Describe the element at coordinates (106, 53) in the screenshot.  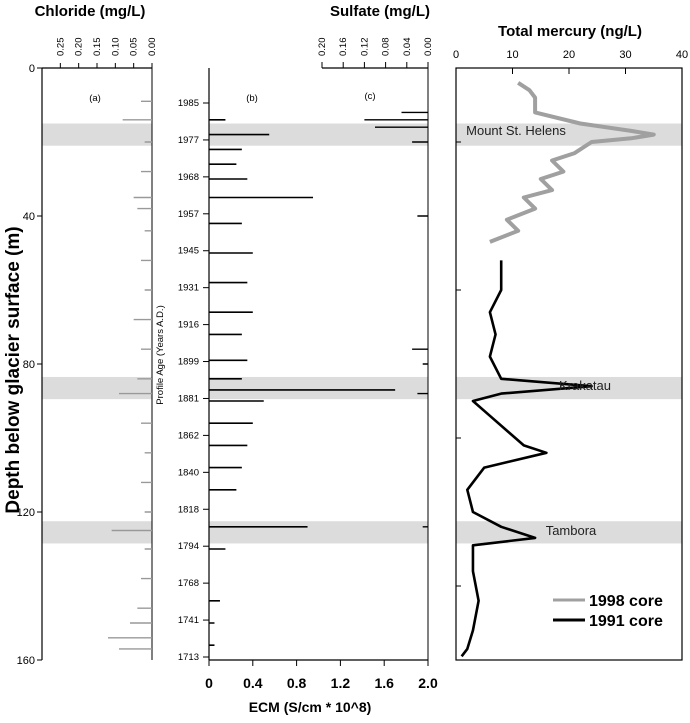
I see `chloride-ticks: 0.25 0.20 0.15 0.10 0.05 0.00` at that location.